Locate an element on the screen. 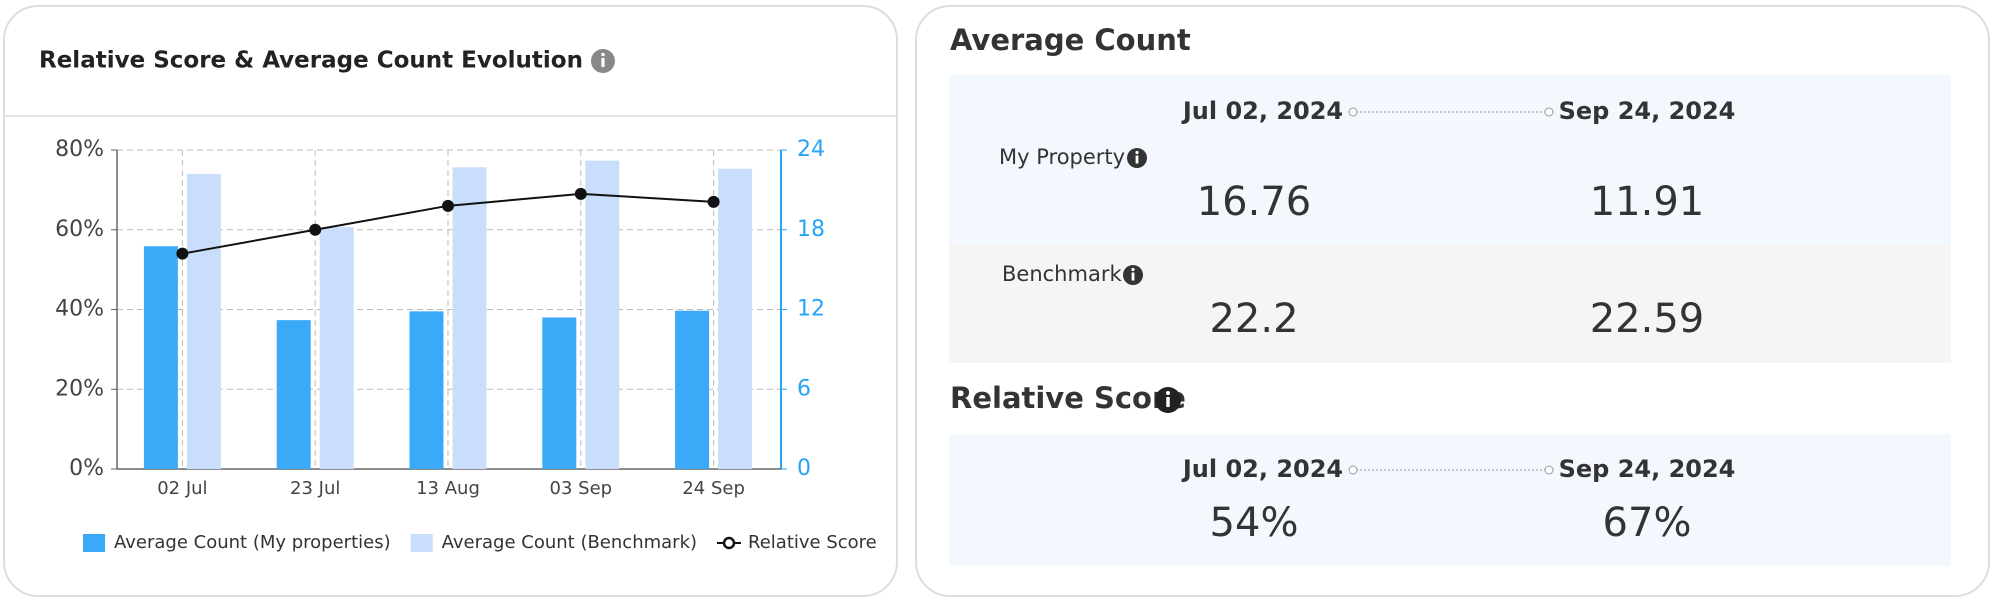  legend-label: Relative Score is located at coordinates (812, 542).